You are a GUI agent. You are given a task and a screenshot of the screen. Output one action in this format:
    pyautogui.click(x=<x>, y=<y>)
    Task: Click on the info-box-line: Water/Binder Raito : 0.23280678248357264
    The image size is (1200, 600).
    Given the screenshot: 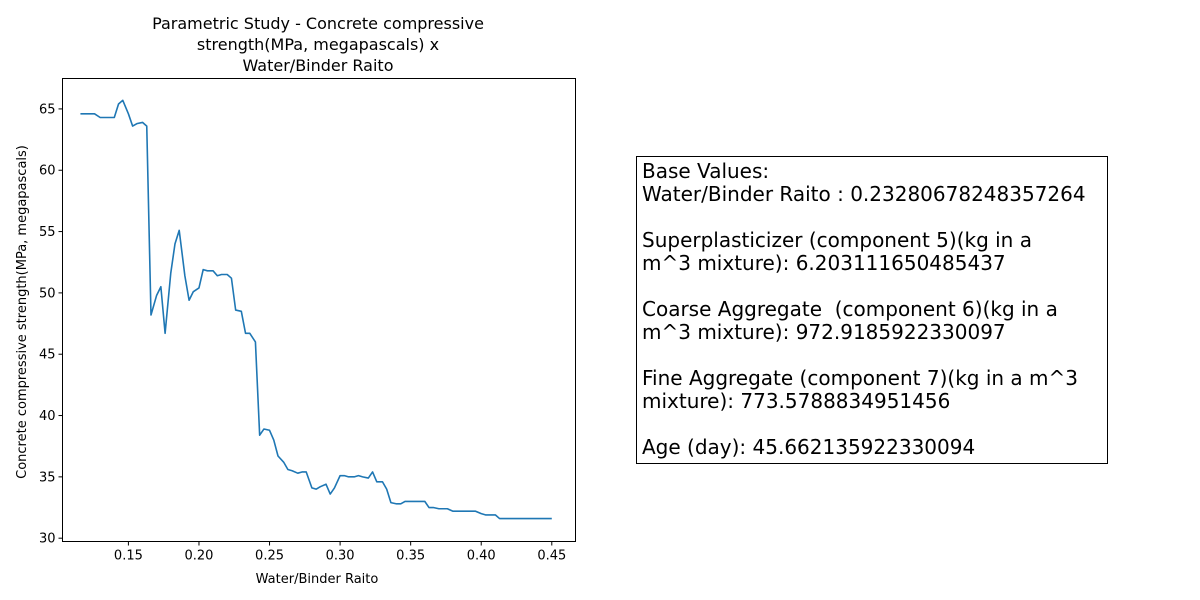 What is the action you would take?
    pyautogui.click(x=864, y=194)
    